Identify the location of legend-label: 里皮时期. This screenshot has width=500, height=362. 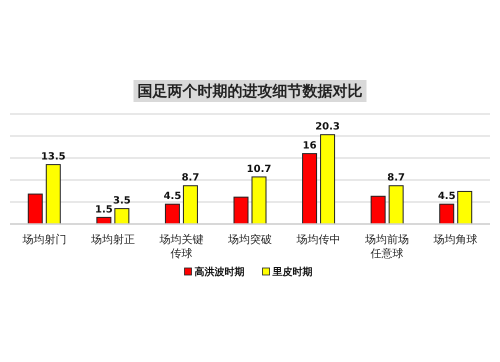
(292, 272).